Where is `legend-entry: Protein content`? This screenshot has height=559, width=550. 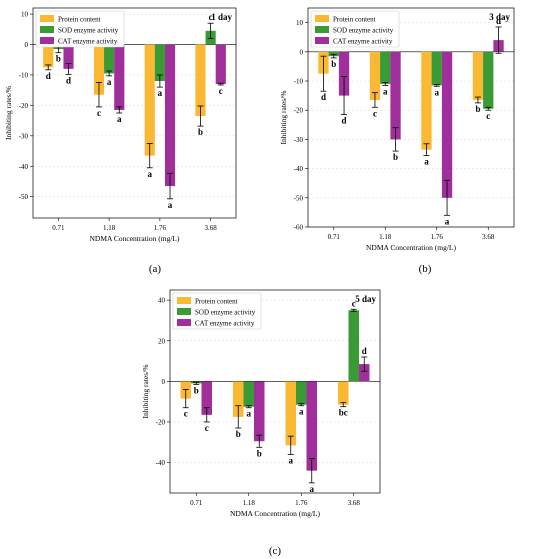 legend-entry: Protein content is located at coordinates (216, 302).